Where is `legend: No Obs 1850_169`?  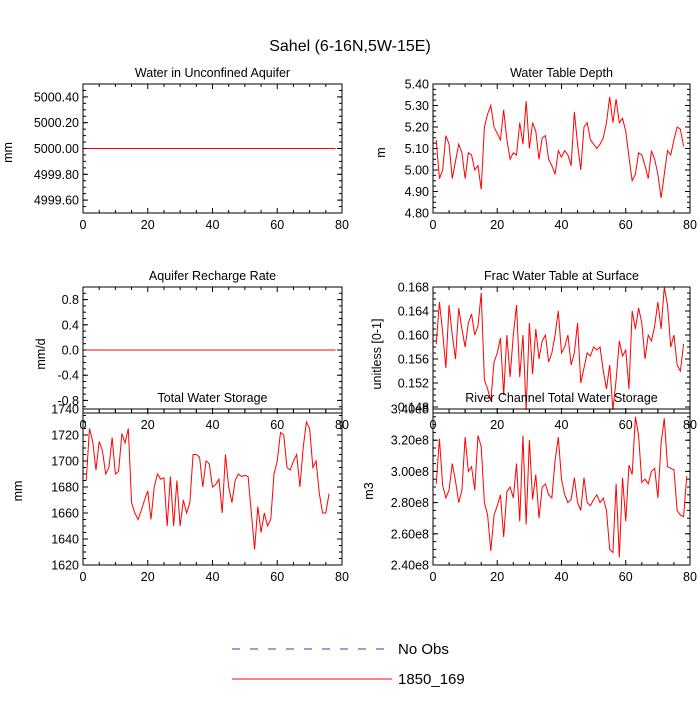 legend: No Obs 1850_169 is located at coordinates (348, 664).